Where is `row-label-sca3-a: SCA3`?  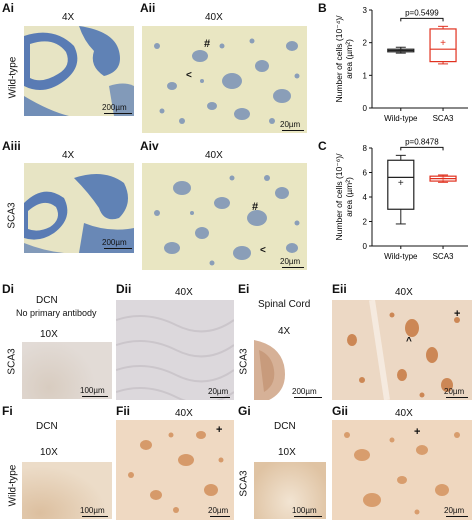
row-label-sca3-a: SCA3 is located at coordinates (12, 215).